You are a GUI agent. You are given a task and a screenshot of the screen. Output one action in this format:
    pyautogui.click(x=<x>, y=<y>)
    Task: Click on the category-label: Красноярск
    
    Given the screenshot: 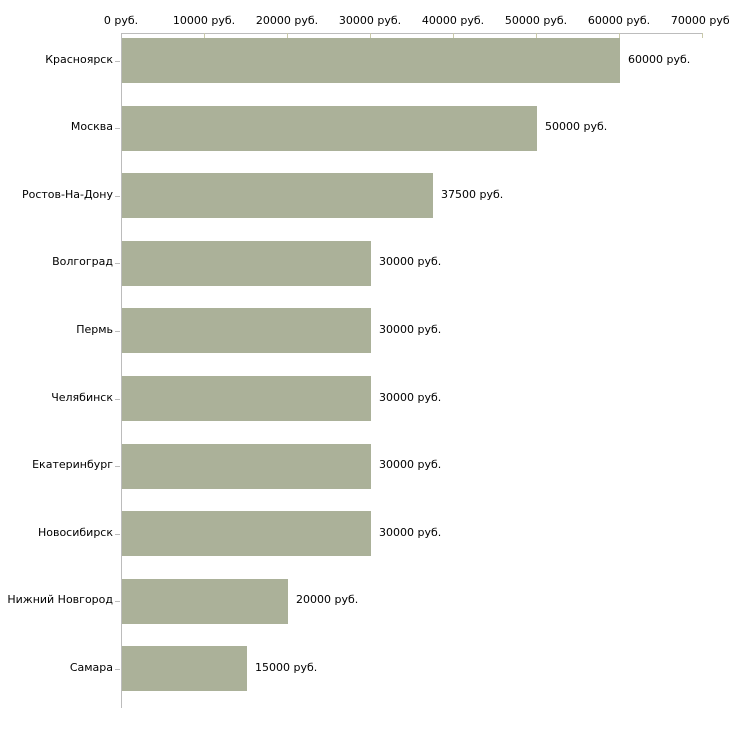 What is the action you would take?
    pyautogui.click(x=79, y=59)
    